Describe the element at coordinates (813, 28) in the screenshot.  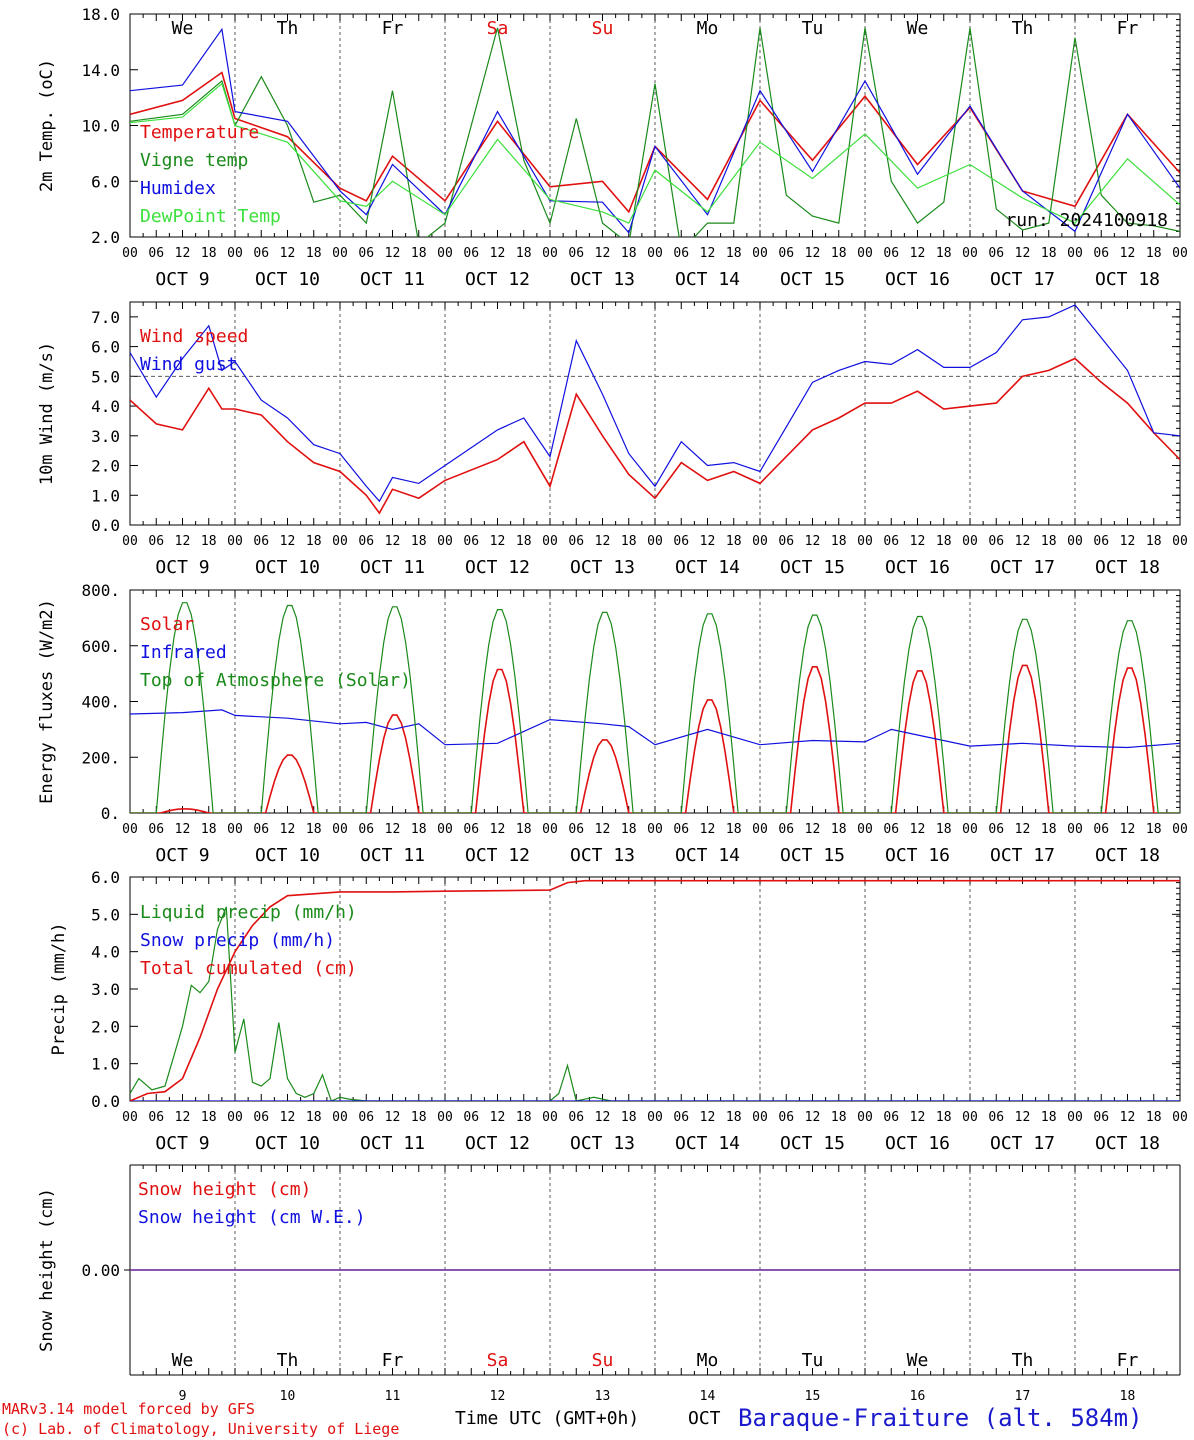
I see `day-name-label: Tu` at that location.